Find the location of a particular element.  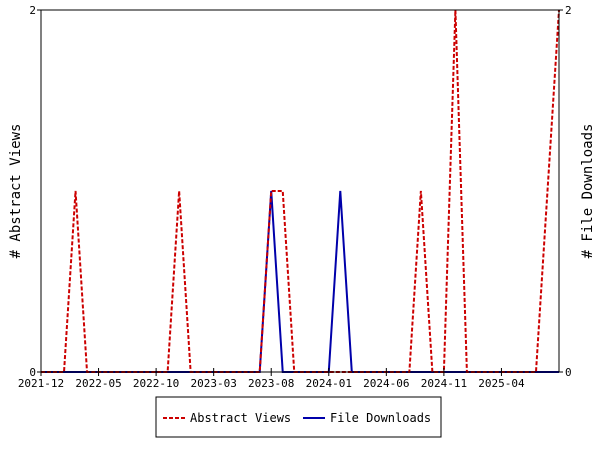

legend: Abstract Views File Downloads is located at coordinates (298, 417).